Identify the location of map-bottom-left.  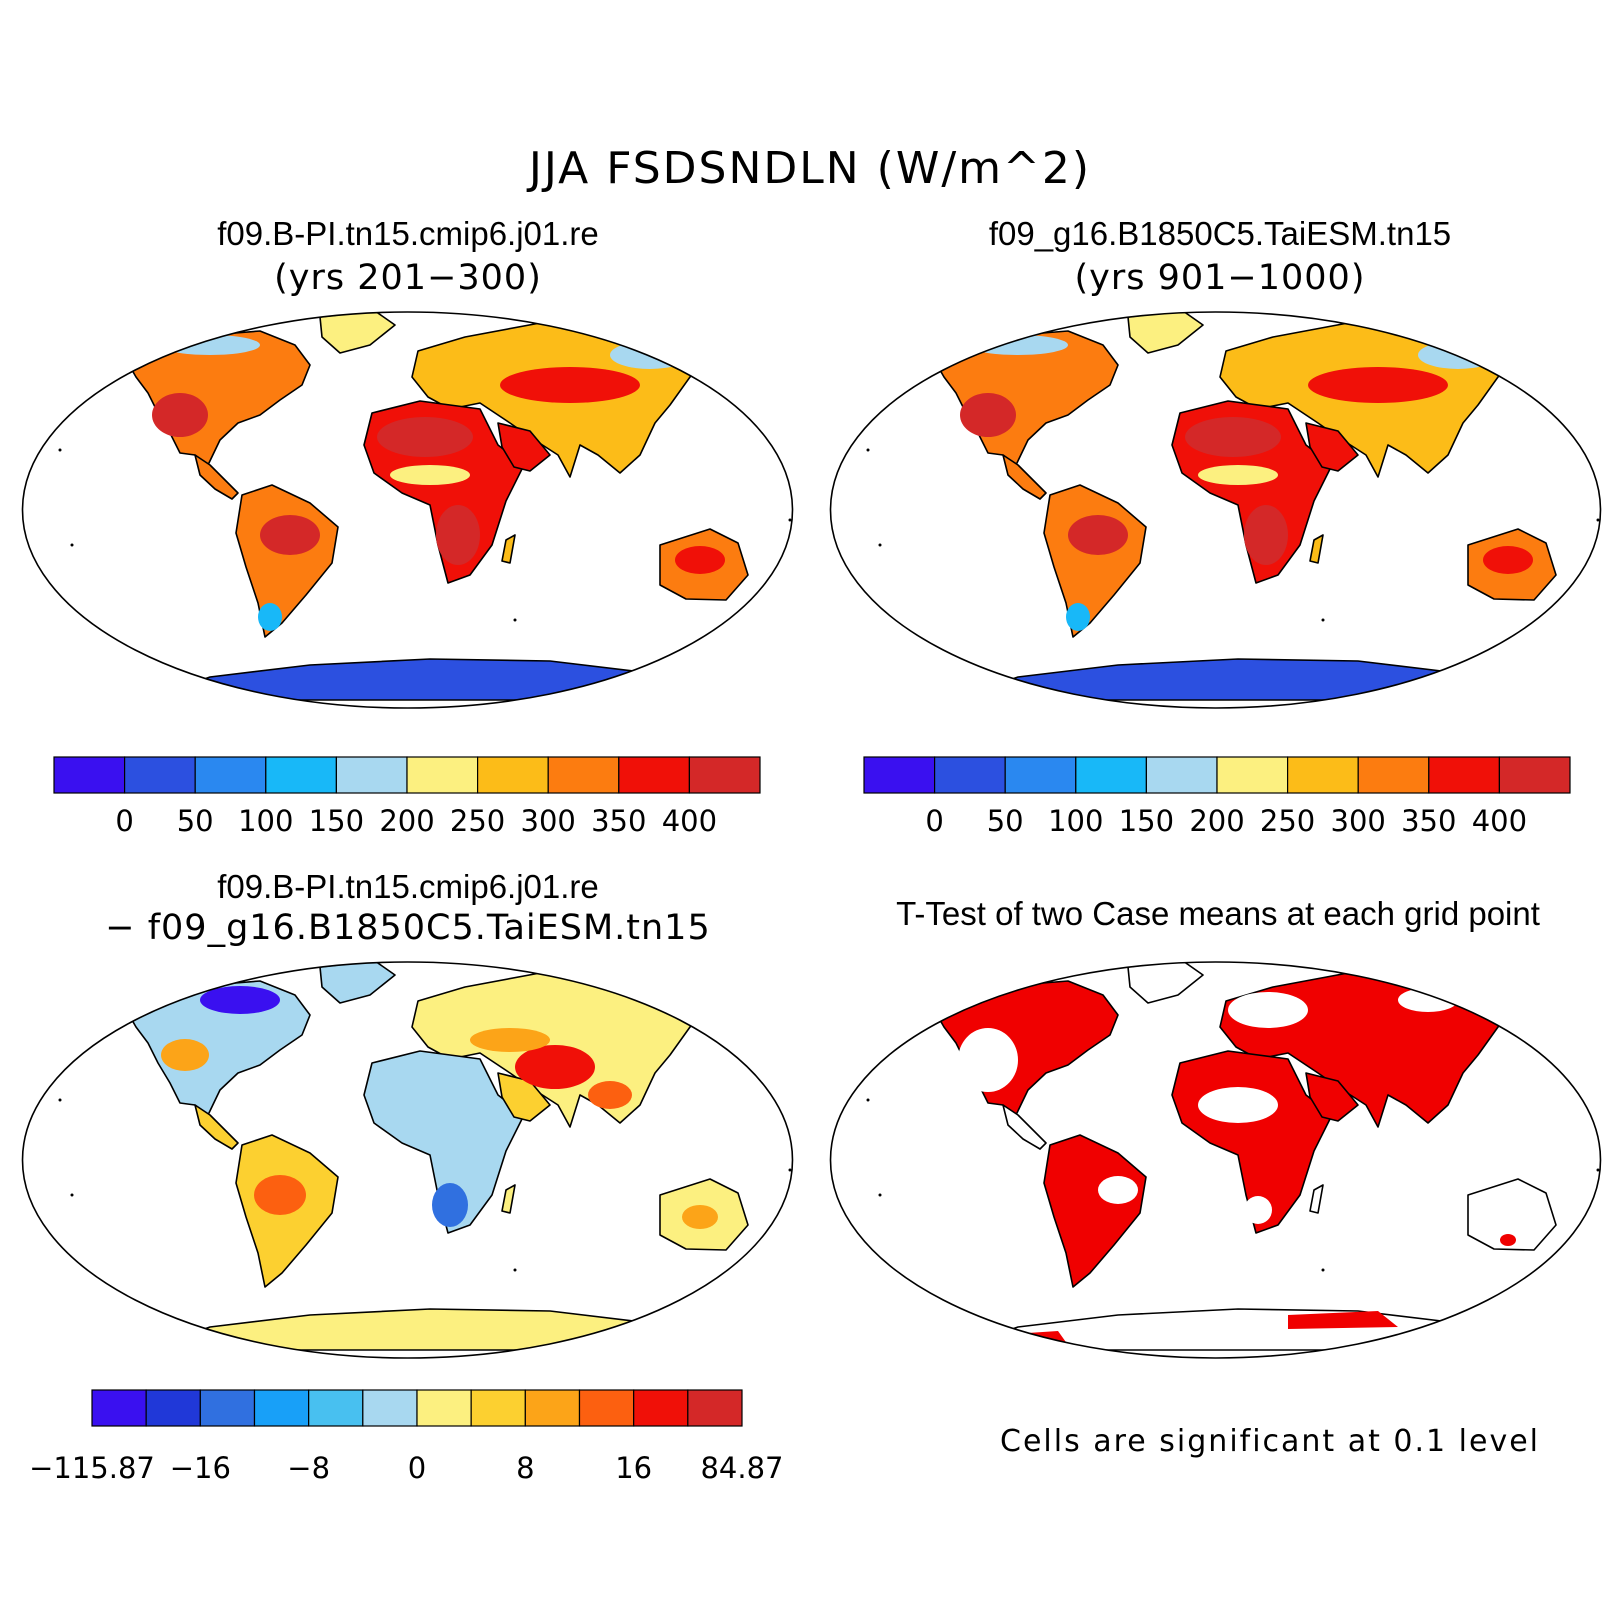
(407, 1160).